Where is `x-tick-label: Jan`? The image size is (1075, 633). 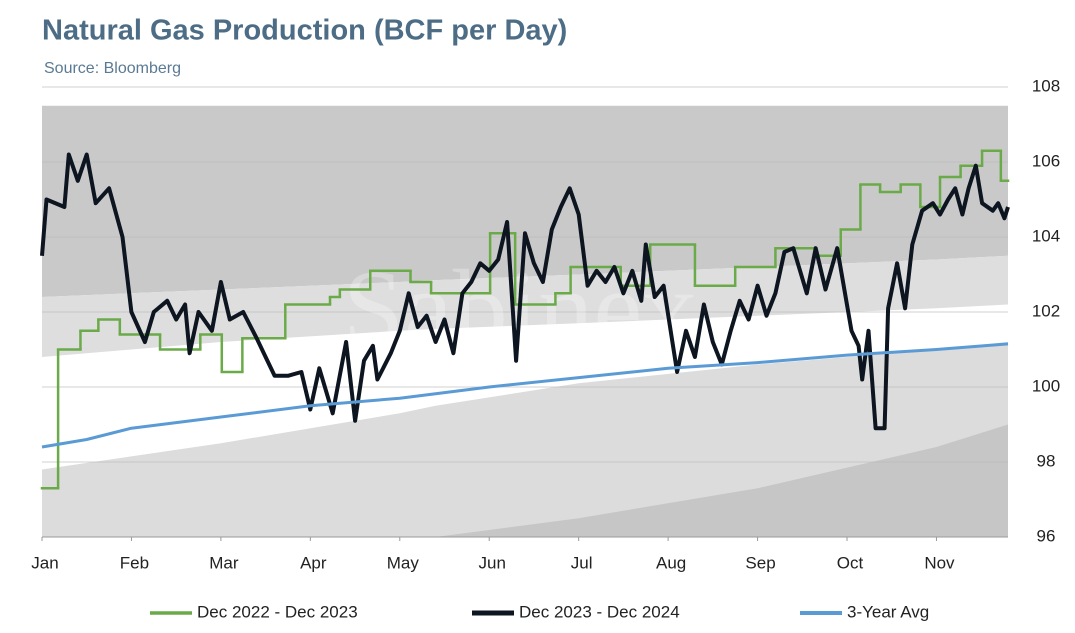
x-tick-label: Jan is located at coordinates (44, 562).